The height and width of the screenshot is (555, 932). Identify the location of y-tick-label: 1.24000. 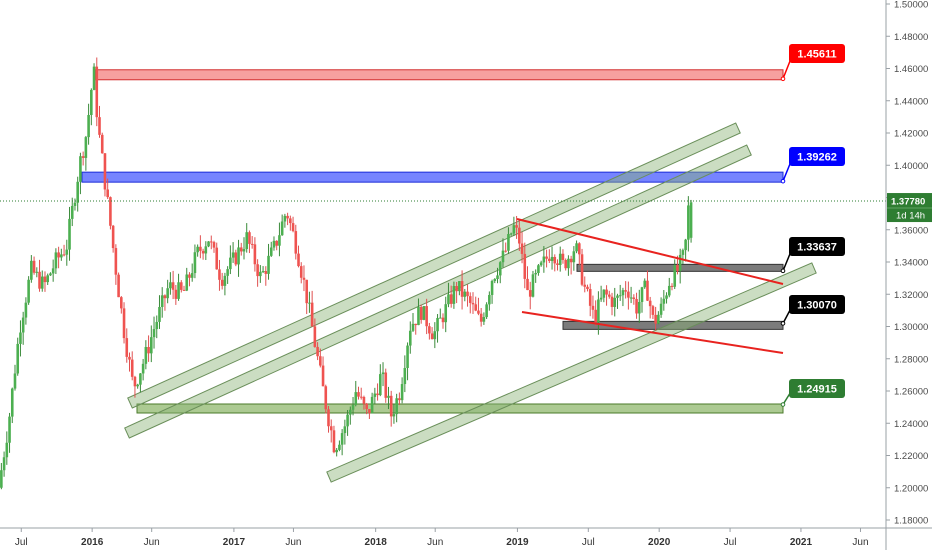
(911, 424).